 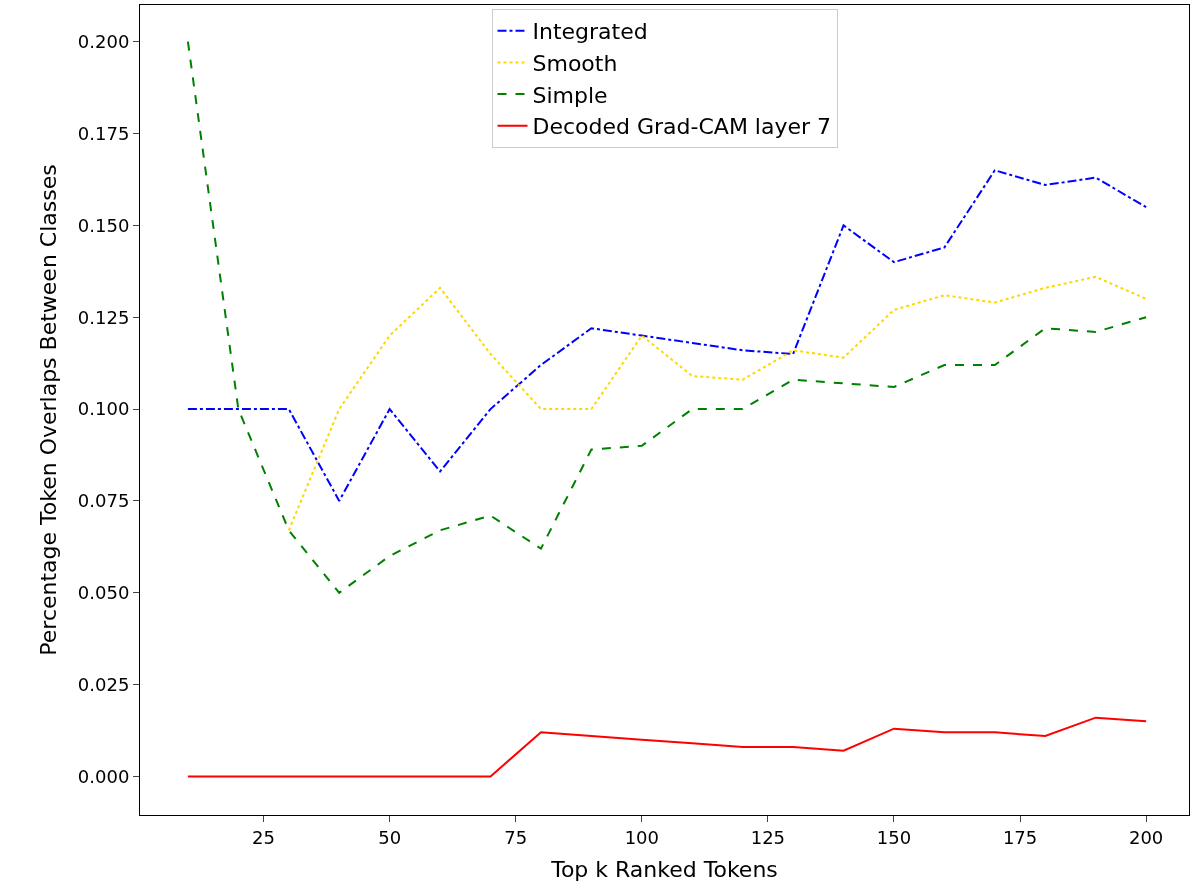 What do you see at coordinates (103, 684) in the screenshot?
I see `y-tick-label: 0.025` at bounding box center [103, 684].